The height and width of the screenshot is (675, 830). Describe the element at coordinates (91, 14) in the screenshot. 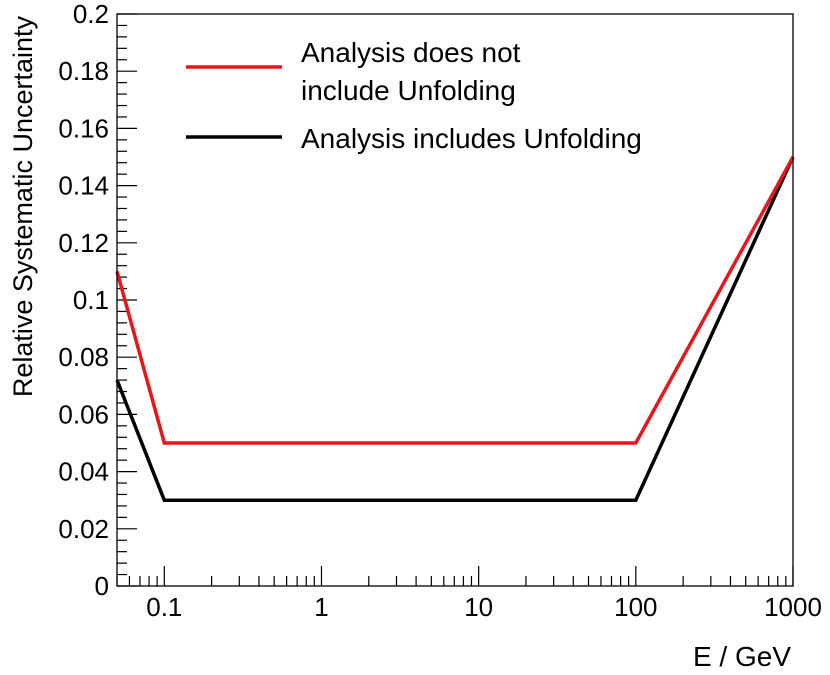

I see `y-tick-label: 0.2` at that location.